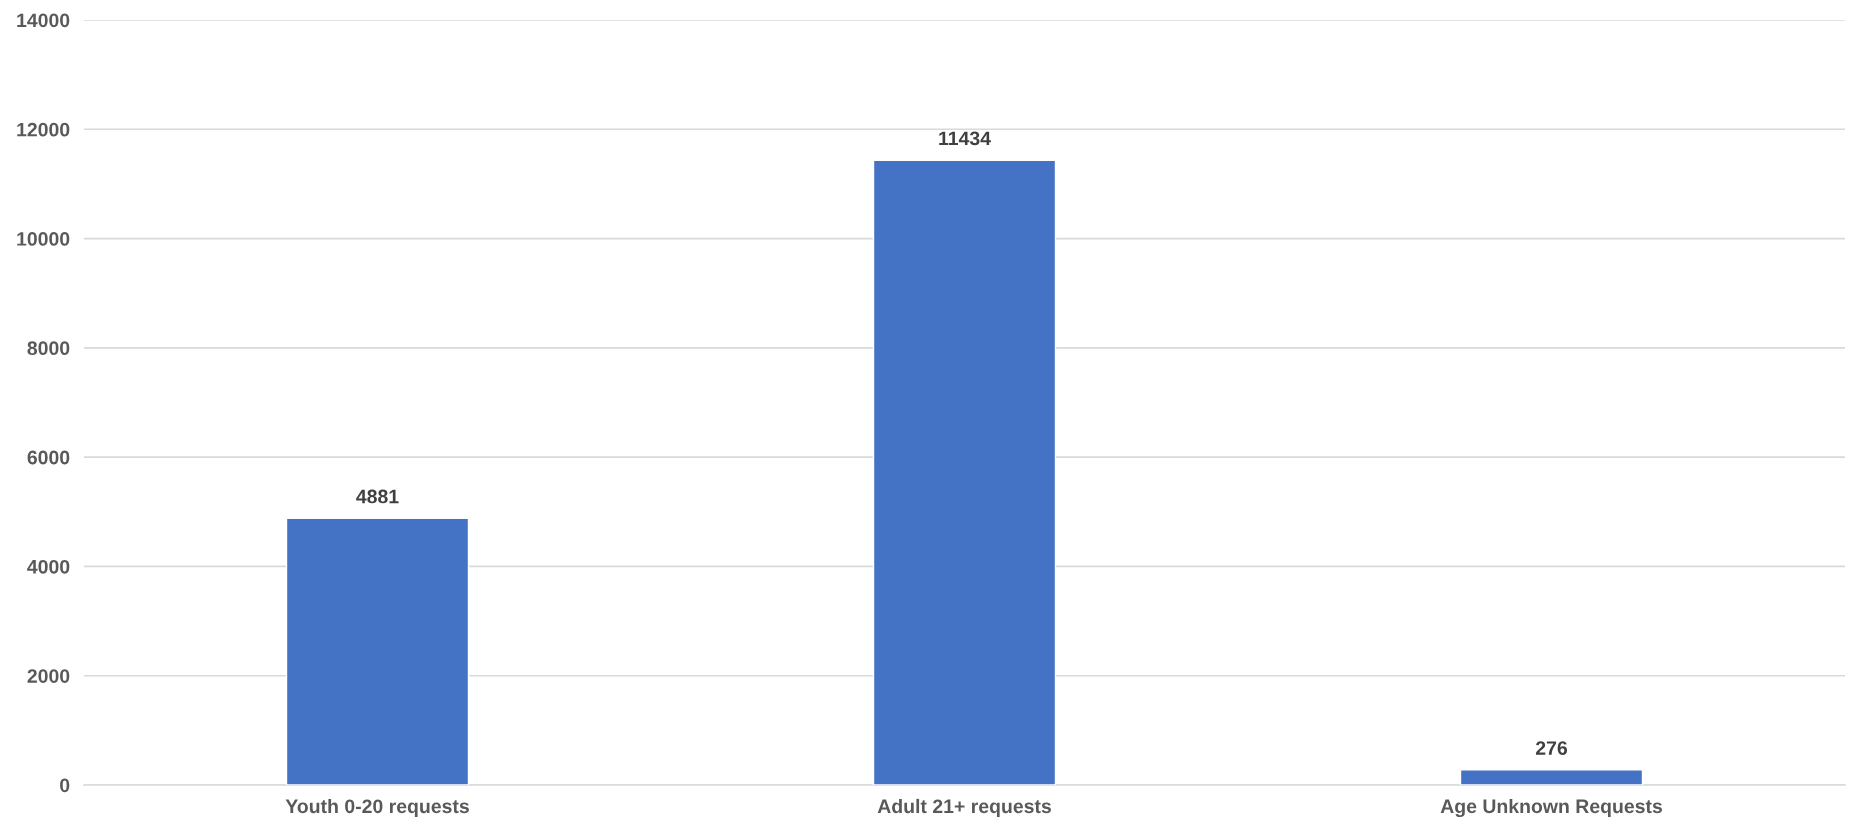 This screenshot has width=1852, height=831. What do you see at coordinates (964, 808) in the screenshot?
I see `x-tick-label: Adult 21+ requests` at bounding box center [964, 808].